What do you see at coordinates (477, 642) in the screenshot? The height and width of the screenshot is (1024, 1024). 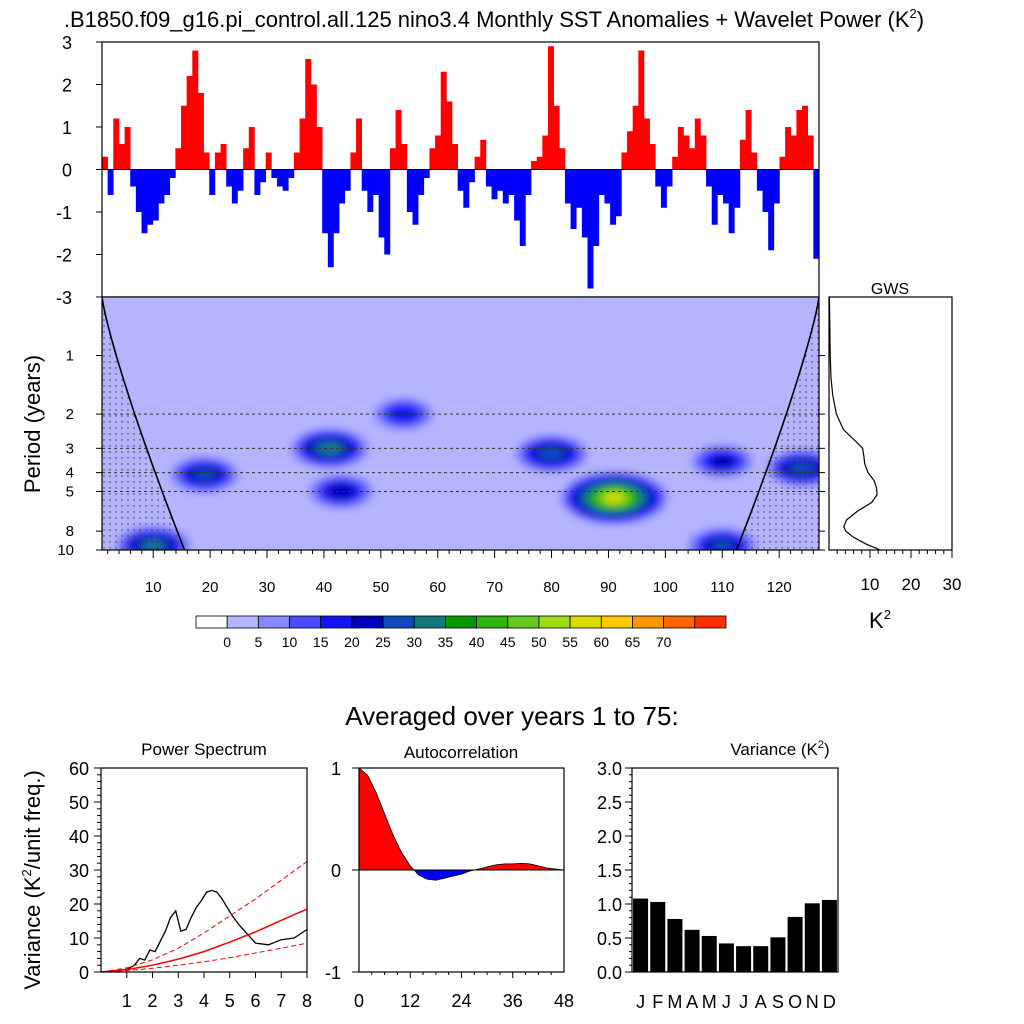 I see `colorbar-label: 40` at bounding box center [477, 642].